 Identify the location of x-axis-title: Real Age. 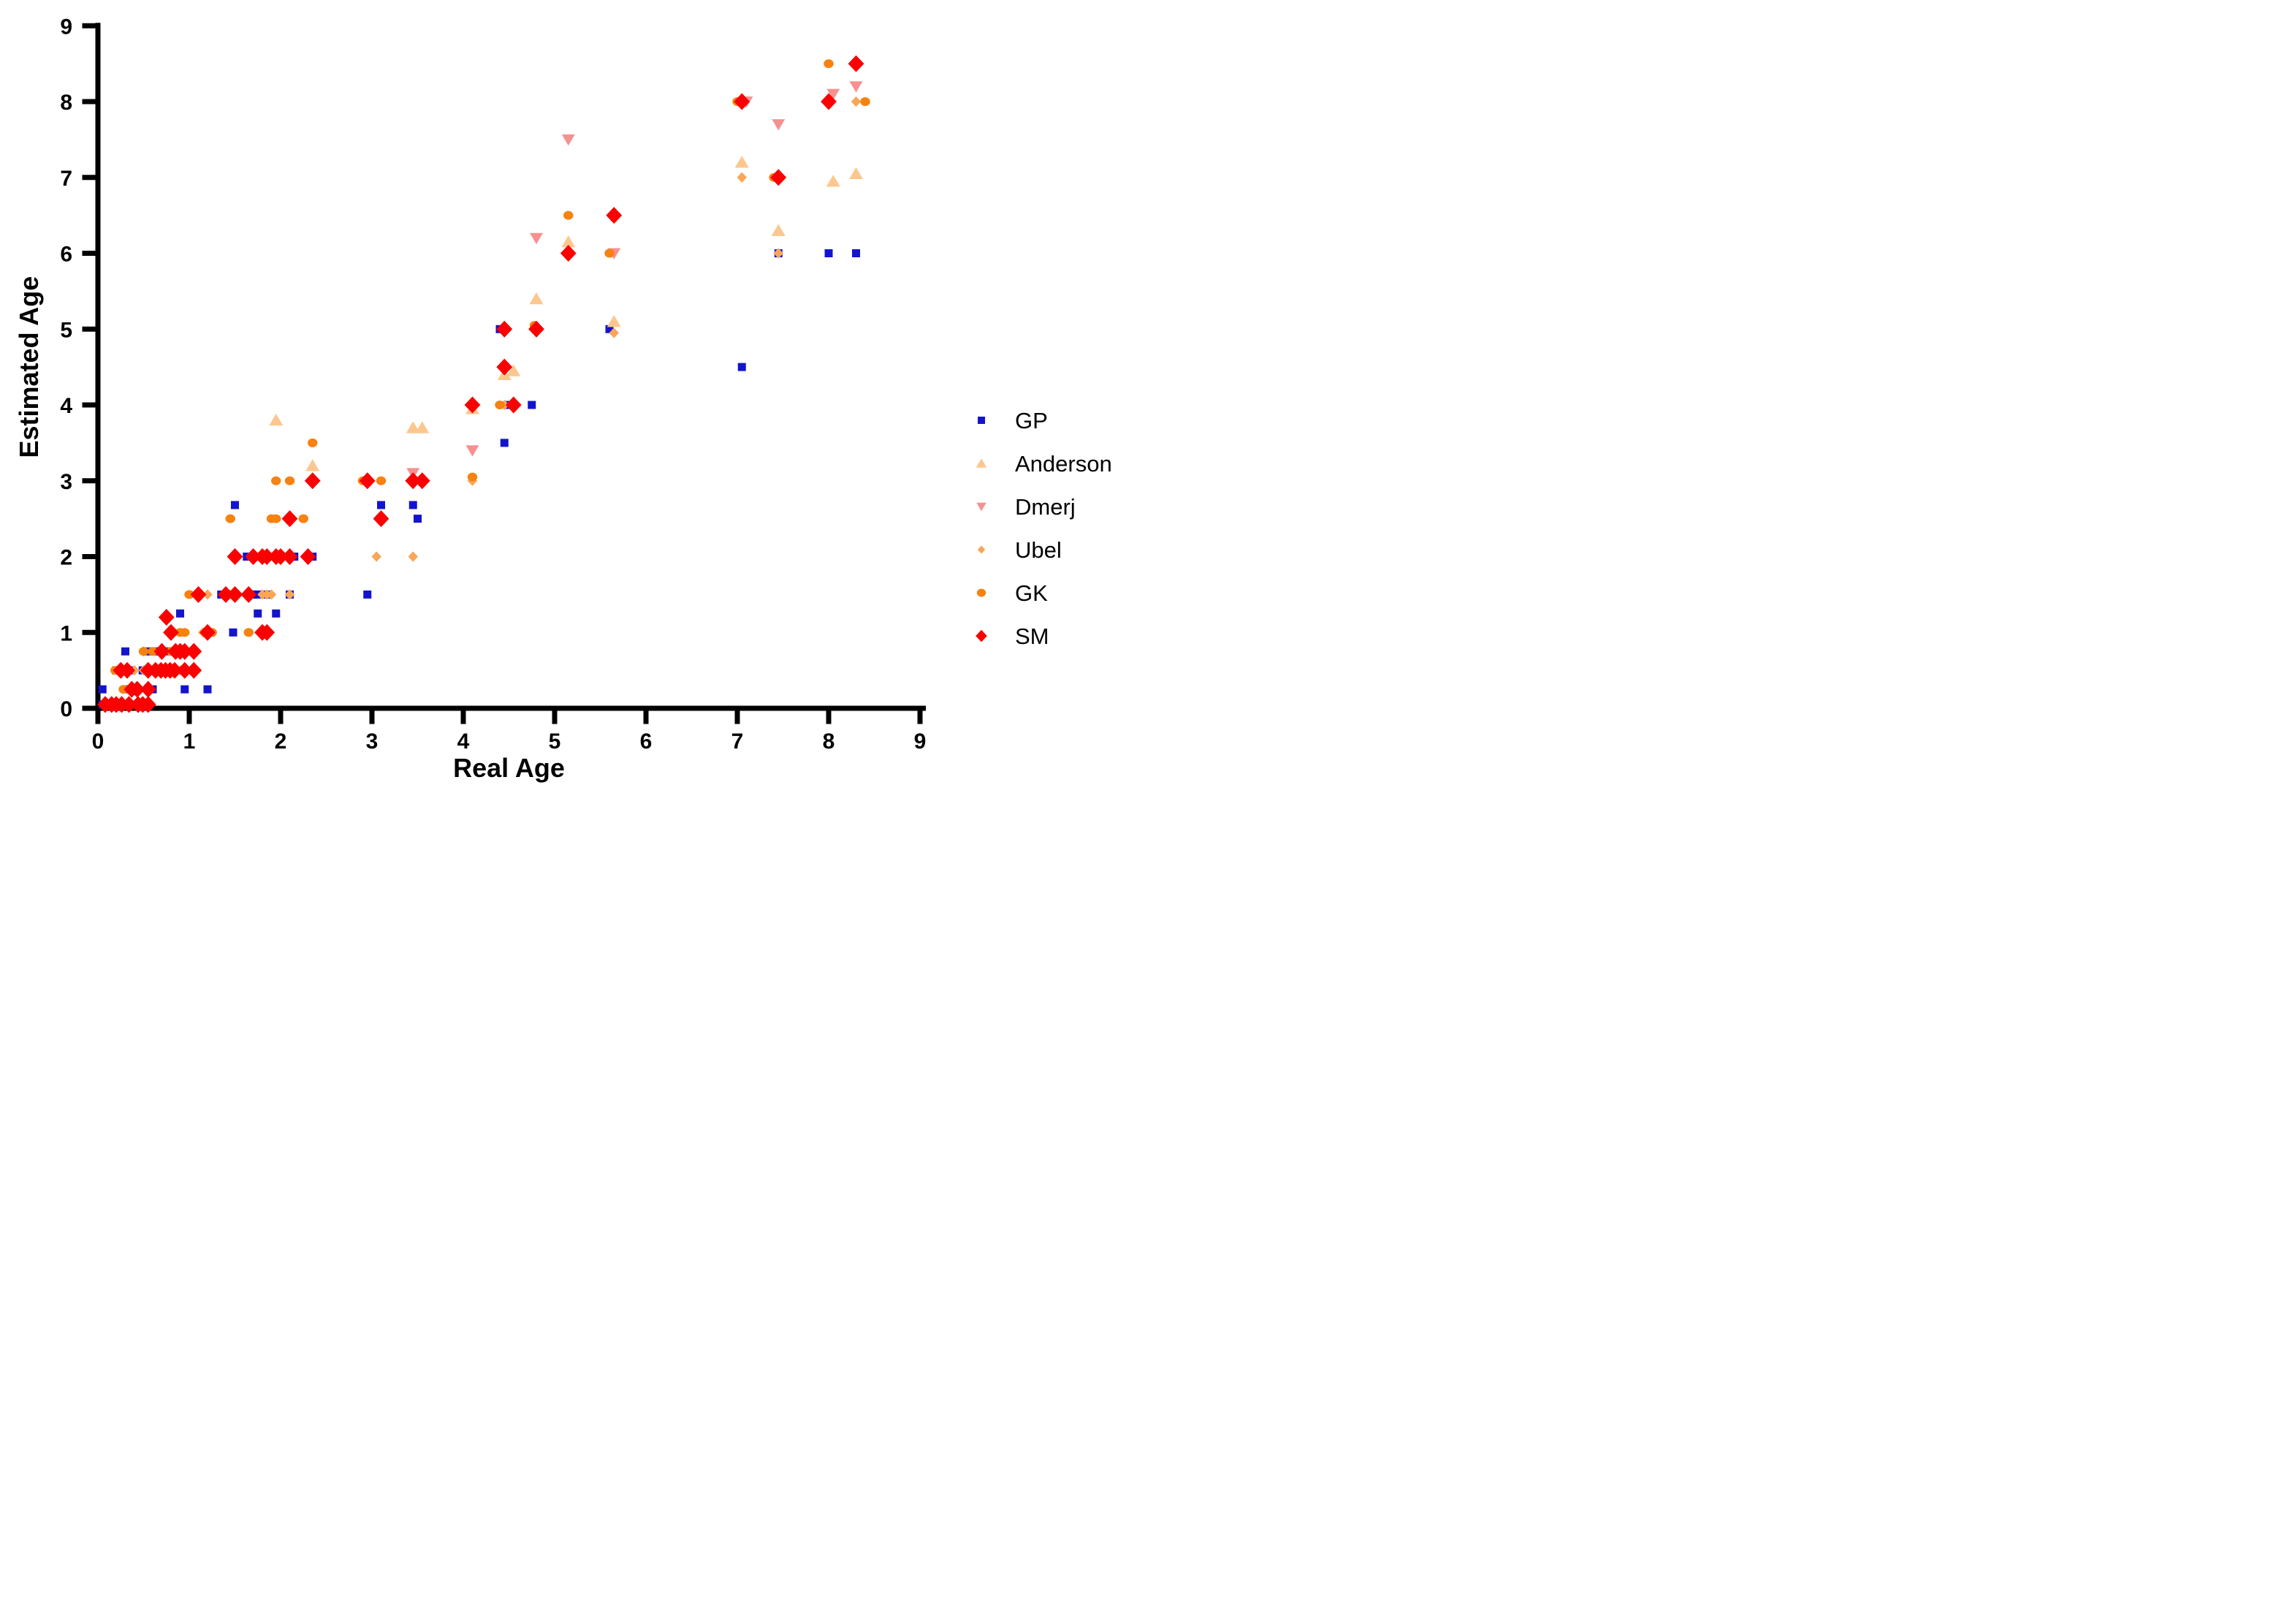
(509, 768).